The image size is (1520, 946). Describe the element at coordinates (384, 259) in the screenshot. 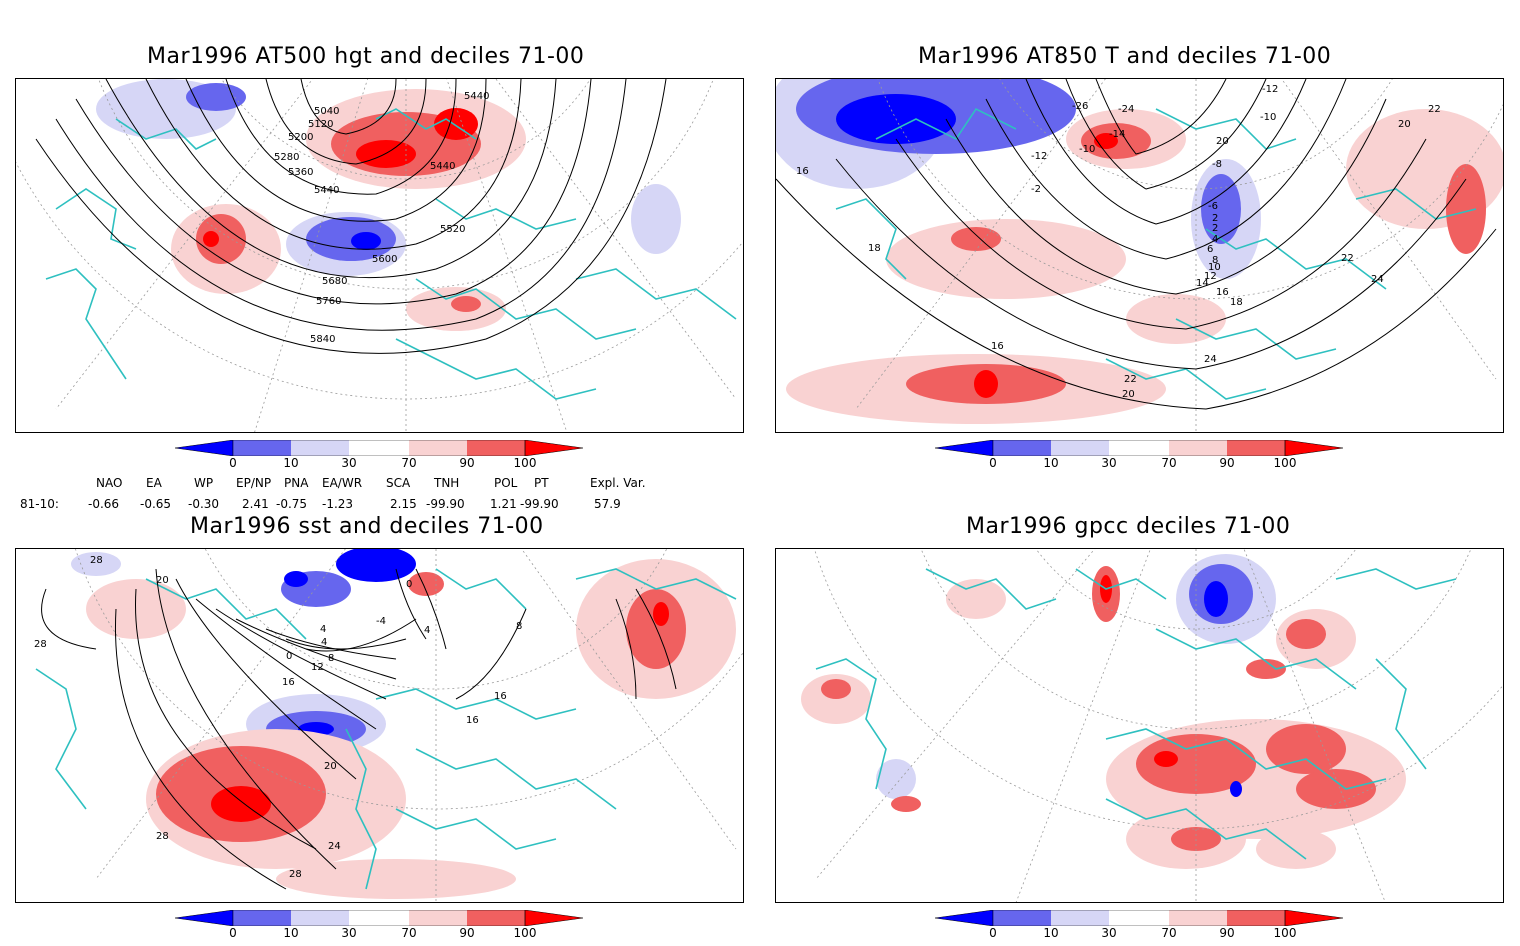

I see `contour-label: 5600` at that location.